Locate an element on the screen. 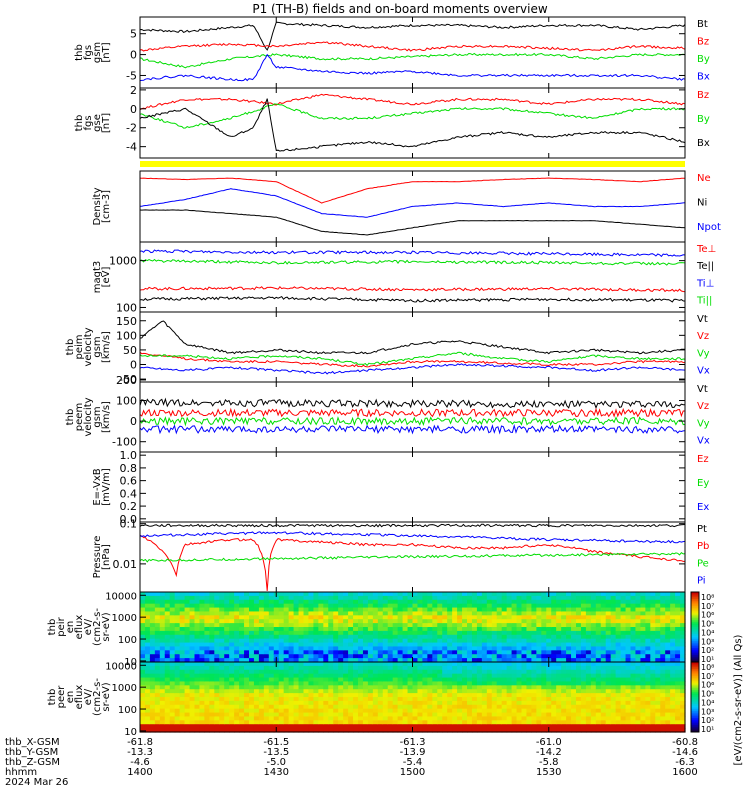  x-axis-value: -5.0 is located at coordinates (276, 762).